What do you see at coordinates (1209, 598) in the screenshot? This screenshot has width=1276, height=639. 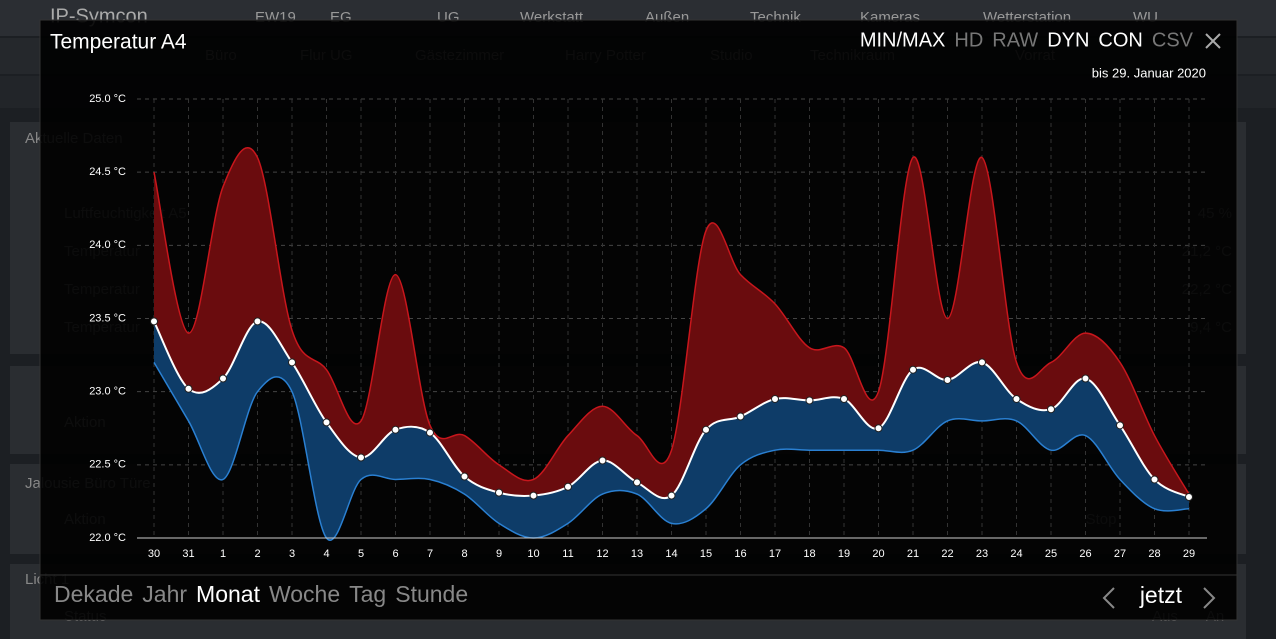 I see `next-button` at bounding box center [1209, 598].